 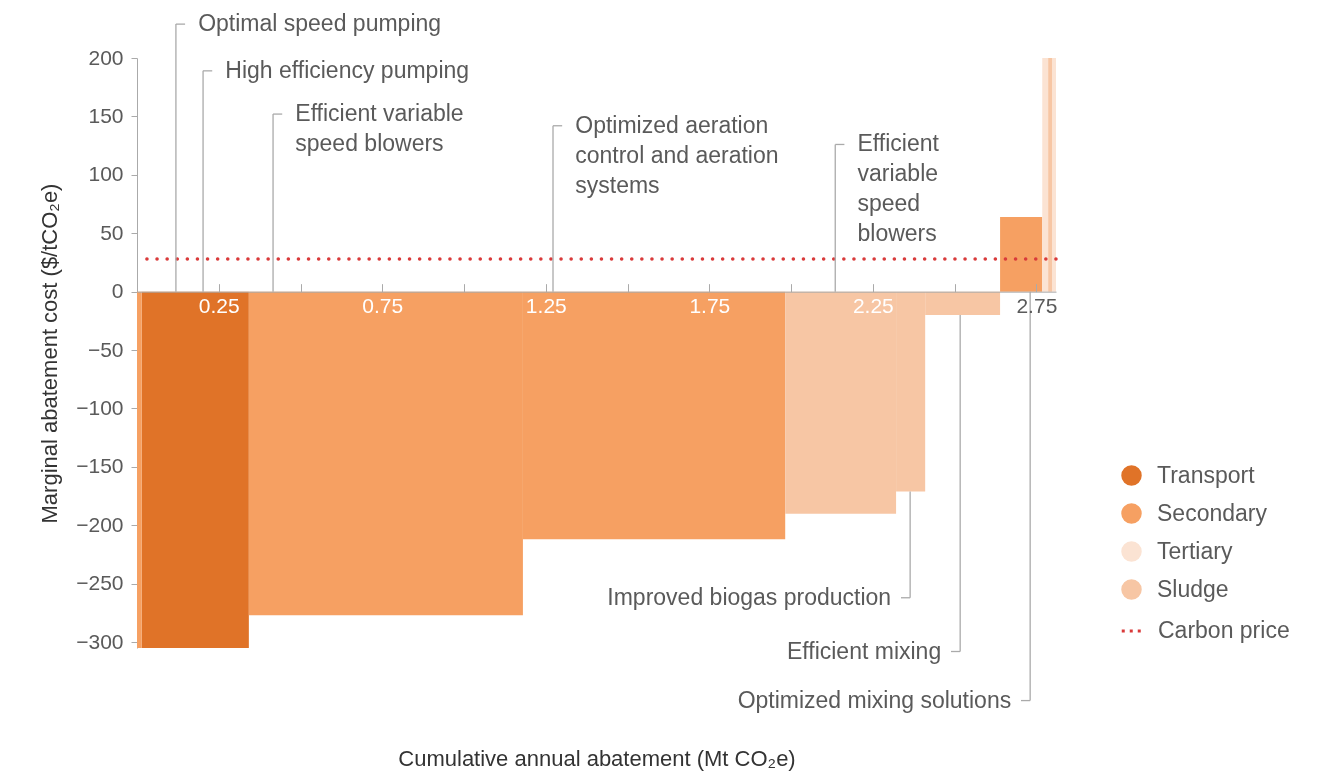 I want to click on x-tick-label: 1.75, so click(x=710, y=306).